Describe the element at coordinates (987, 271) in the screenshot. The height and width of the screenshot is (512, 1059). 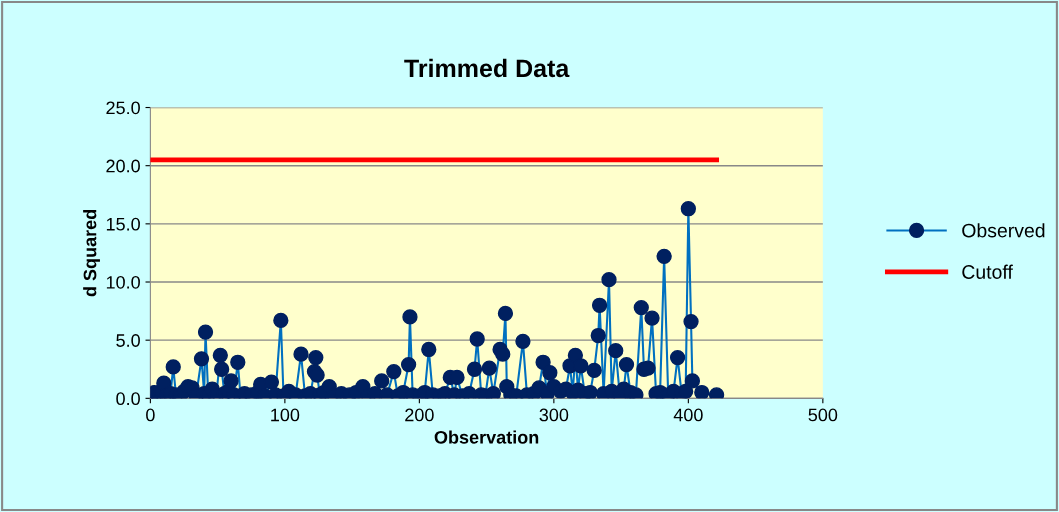
I see `legend-label: Cutoff` at that location.